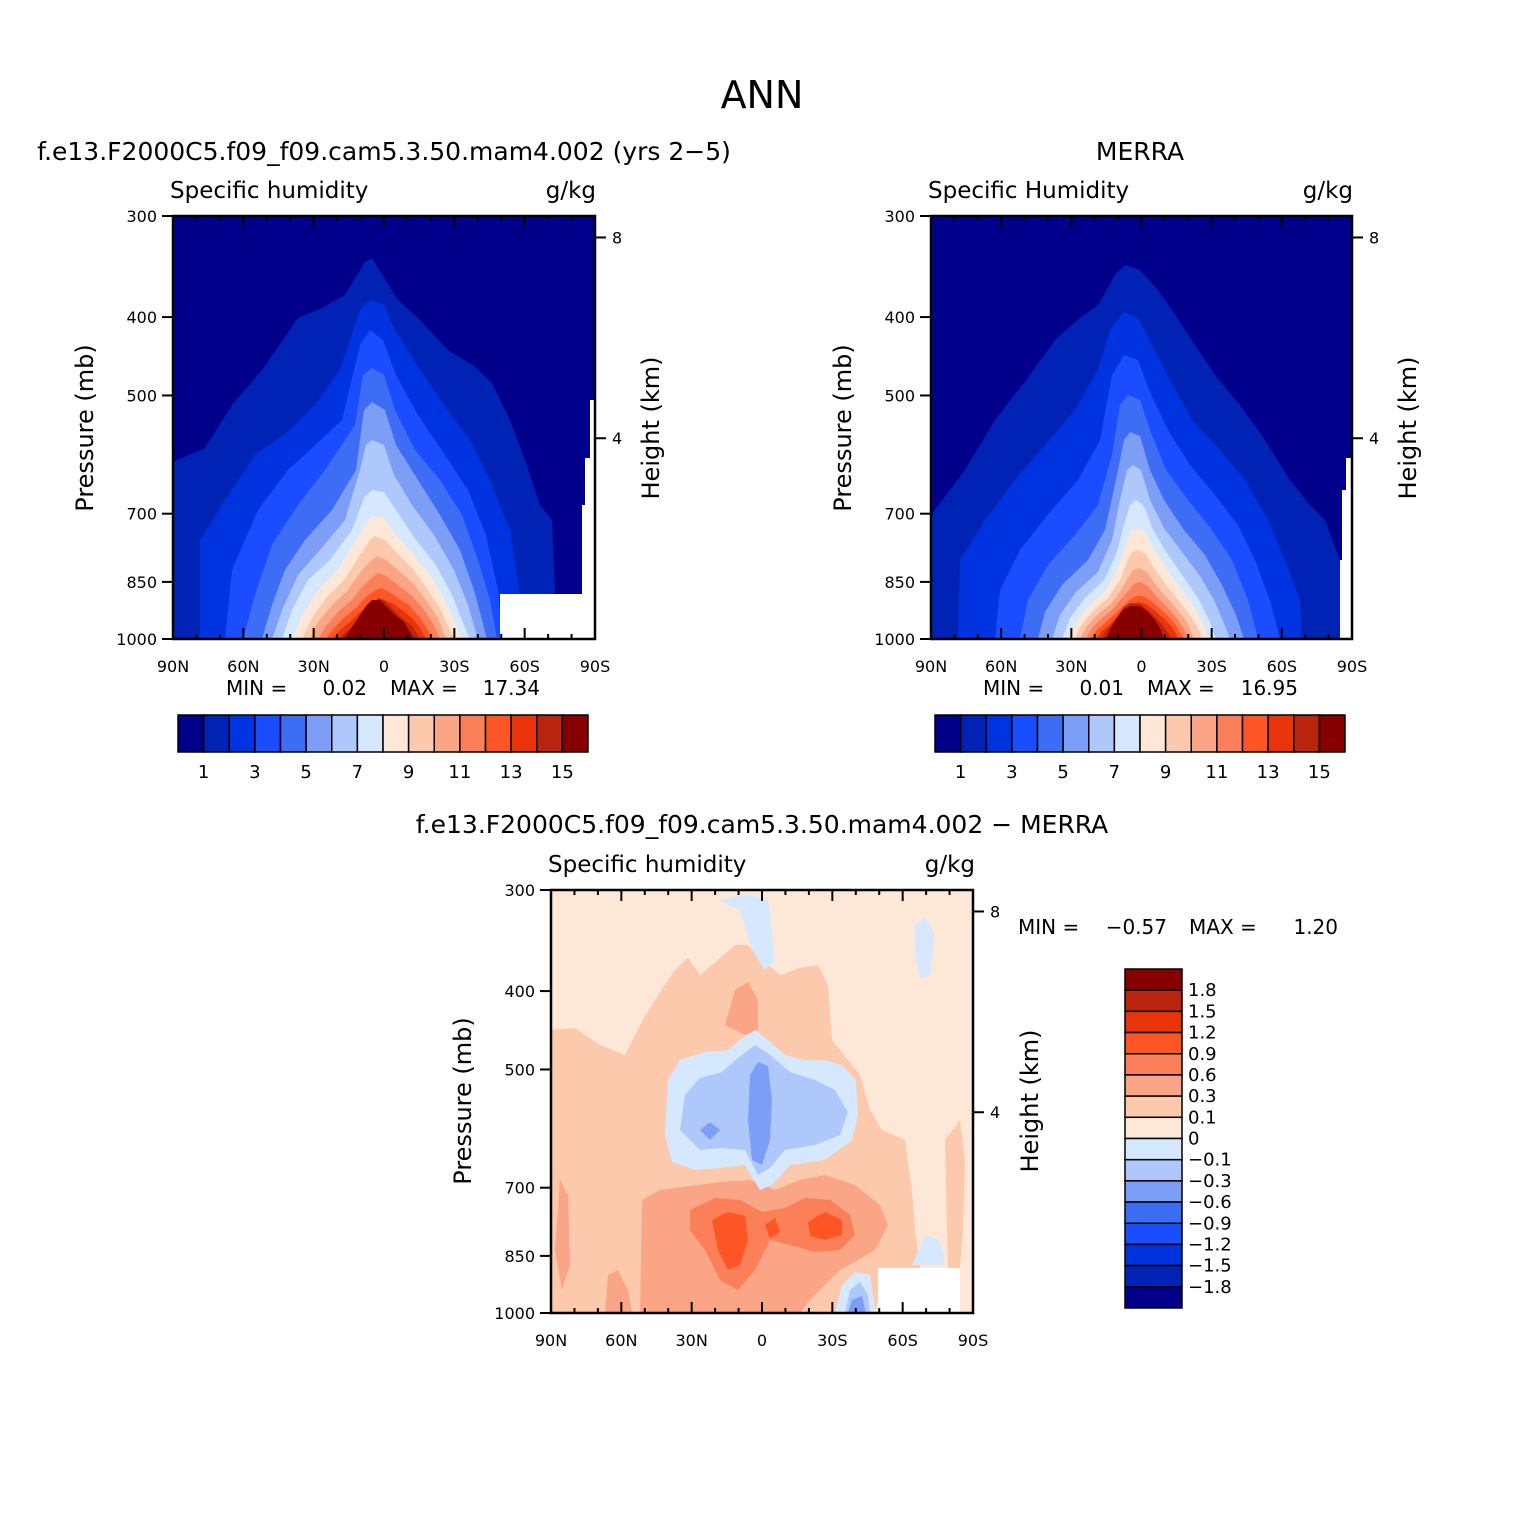 This screenshot has width=1524, height=1524. Describe the element at coordinates (1210, 1223) in the screenshot. I see `colorbar-label: −0.9` at that location.